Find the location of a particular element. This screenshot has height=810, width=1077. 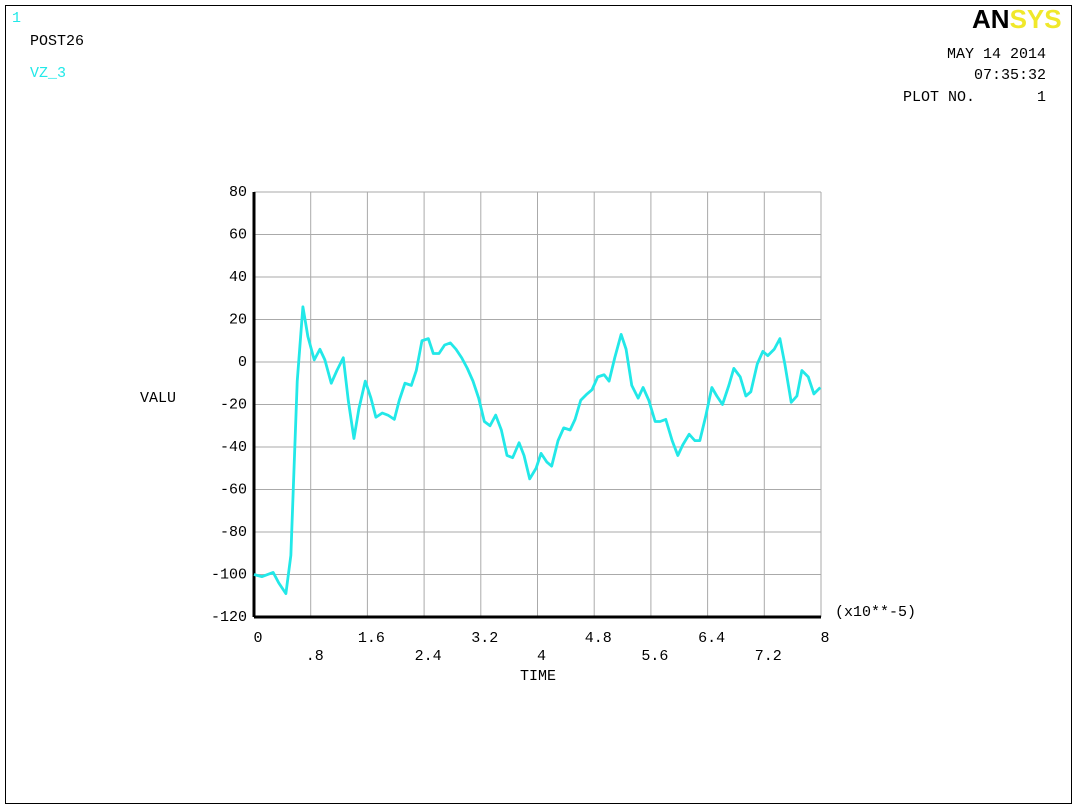

y-tick-label: 40 is located at coordinates (238, 277).